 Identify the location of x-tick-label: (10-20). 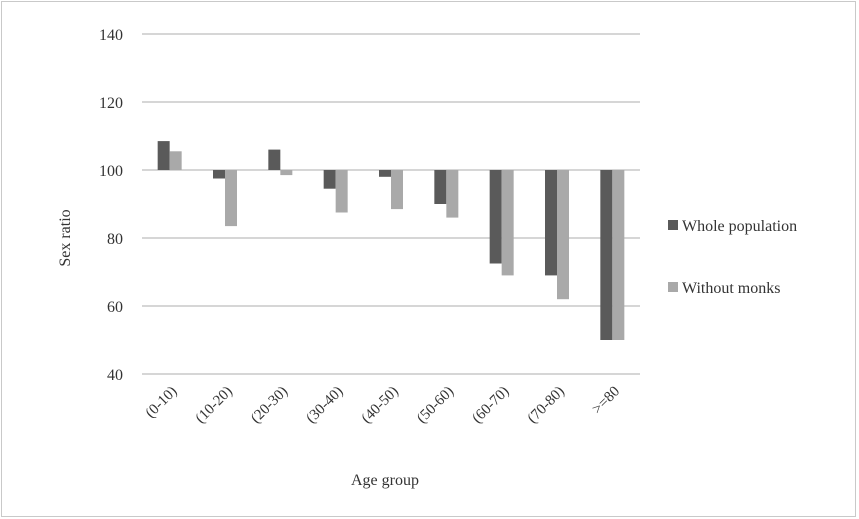
(214, 405).